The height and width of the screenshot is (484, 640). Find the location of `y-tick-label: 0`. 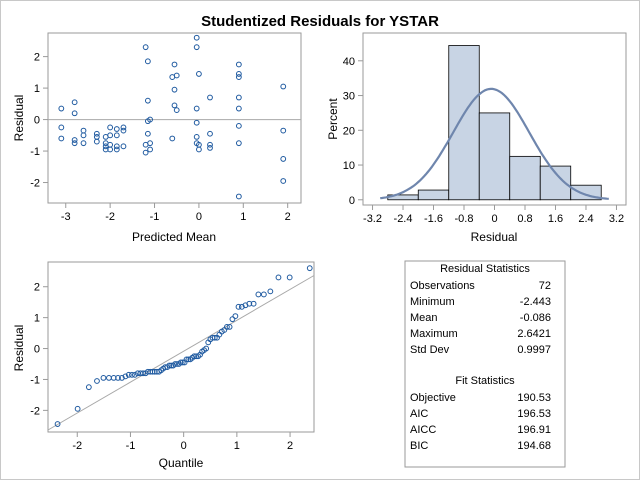

y-tick-label: 0 is located at coordinates (37, 121).